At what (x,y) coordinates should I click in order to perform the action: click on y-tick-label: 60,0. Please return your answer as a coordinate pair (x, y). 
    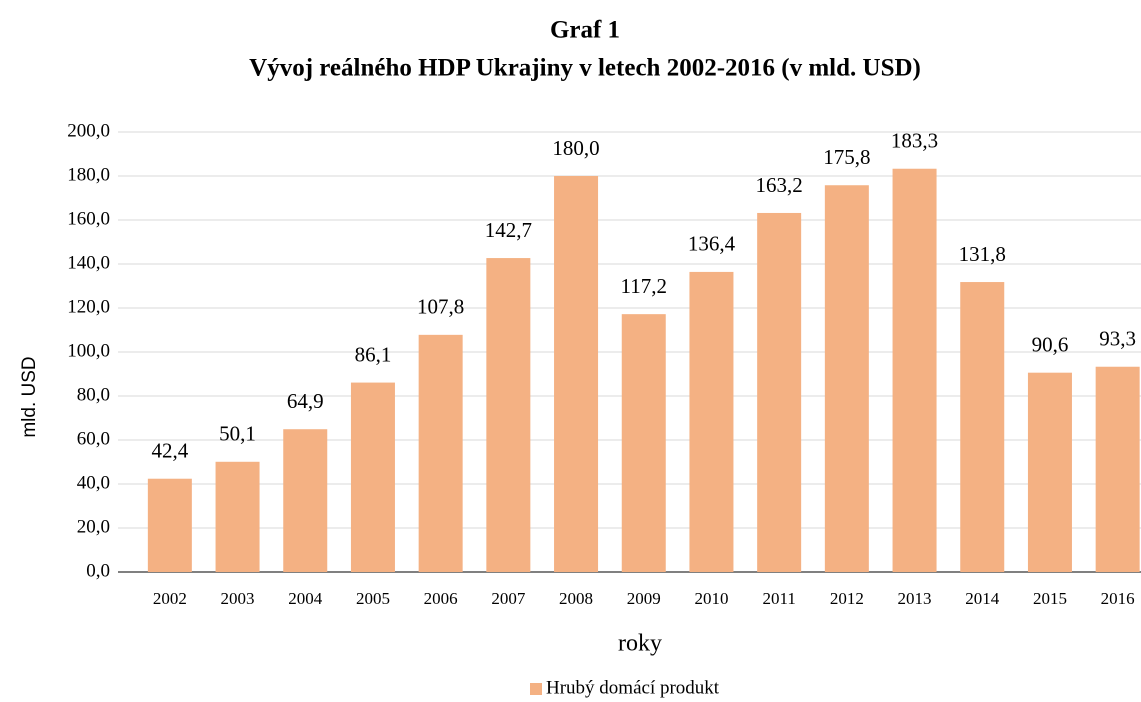
    Looking at the image, I should click on (93, 438).